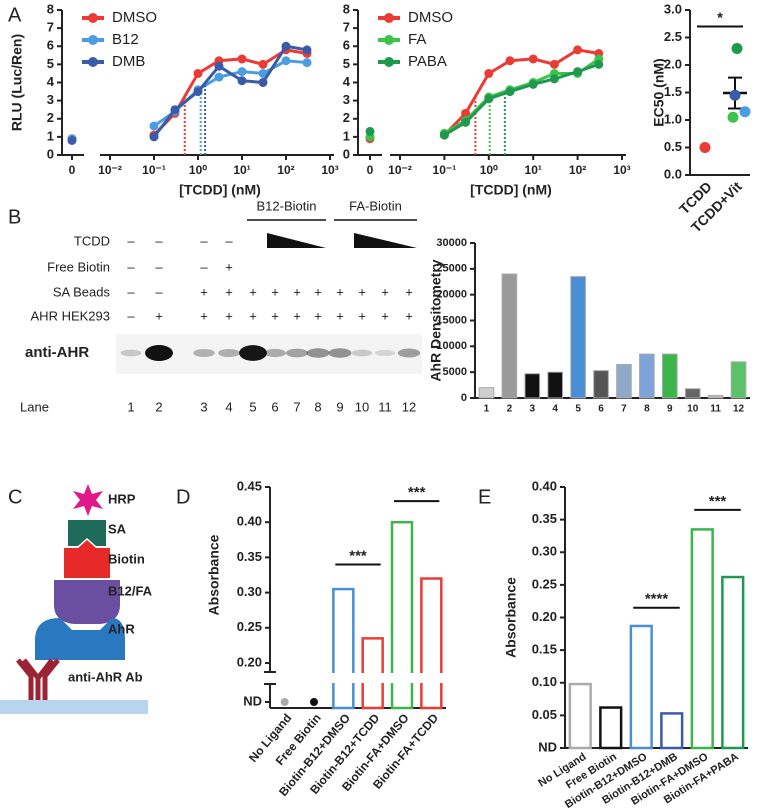 The width and height of the screenshot is (762, 808). Describe the element at coordinates (657, 599) in the screenshot. I see `significance-label: ****` at that location.